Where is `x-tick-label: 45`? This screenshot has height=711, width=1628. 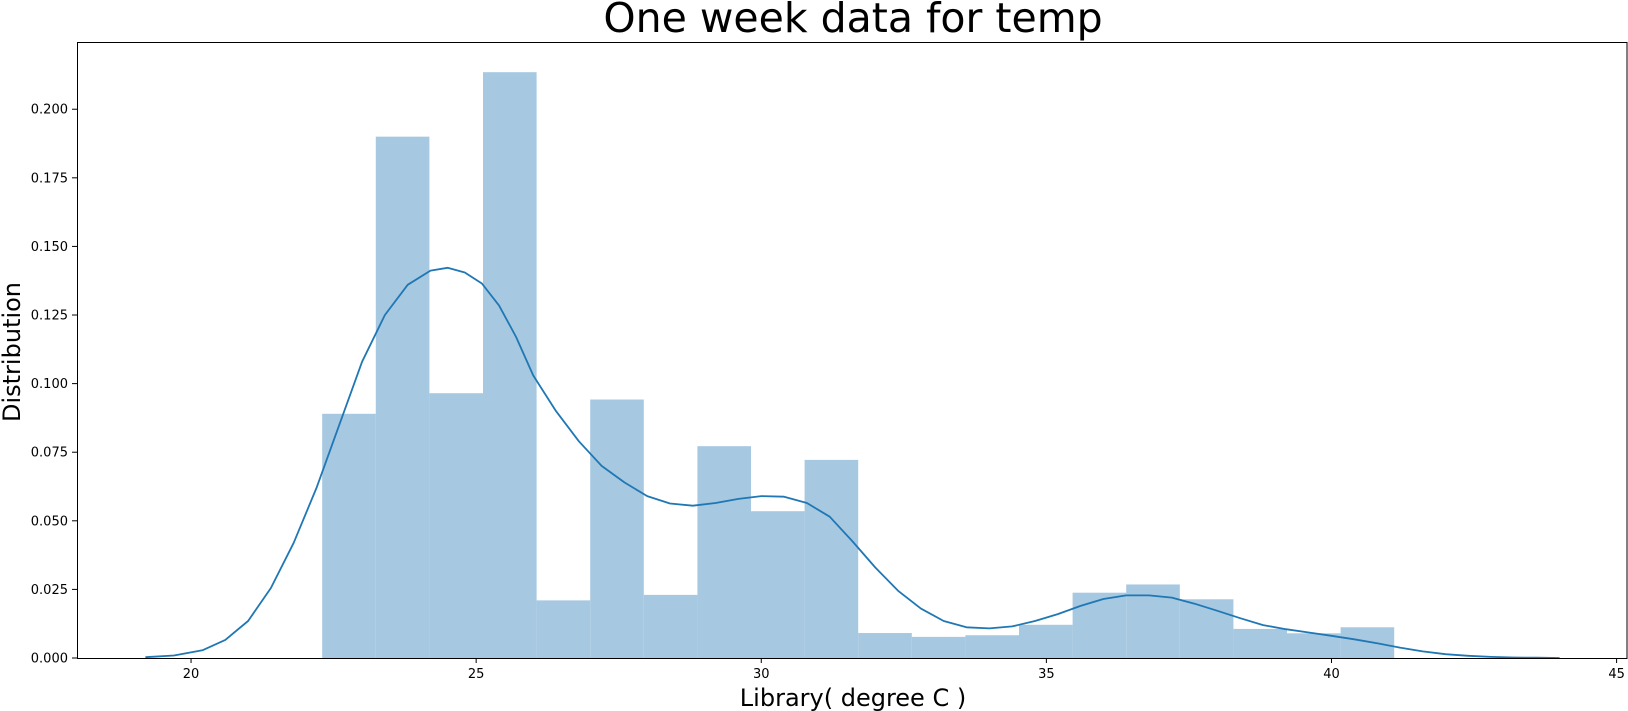
x-tick-label: 45 is located at coordinates (1616, 674).